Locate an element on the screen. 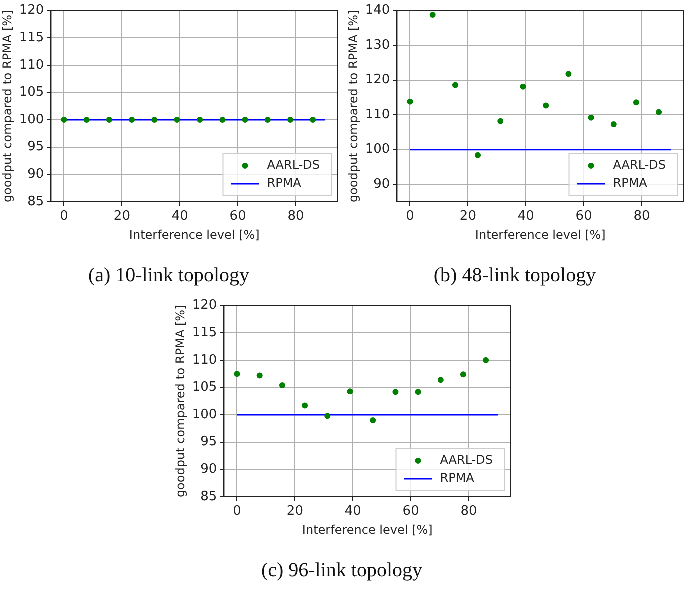  y-tick-label: 140 is located at coordinates (377, 10).